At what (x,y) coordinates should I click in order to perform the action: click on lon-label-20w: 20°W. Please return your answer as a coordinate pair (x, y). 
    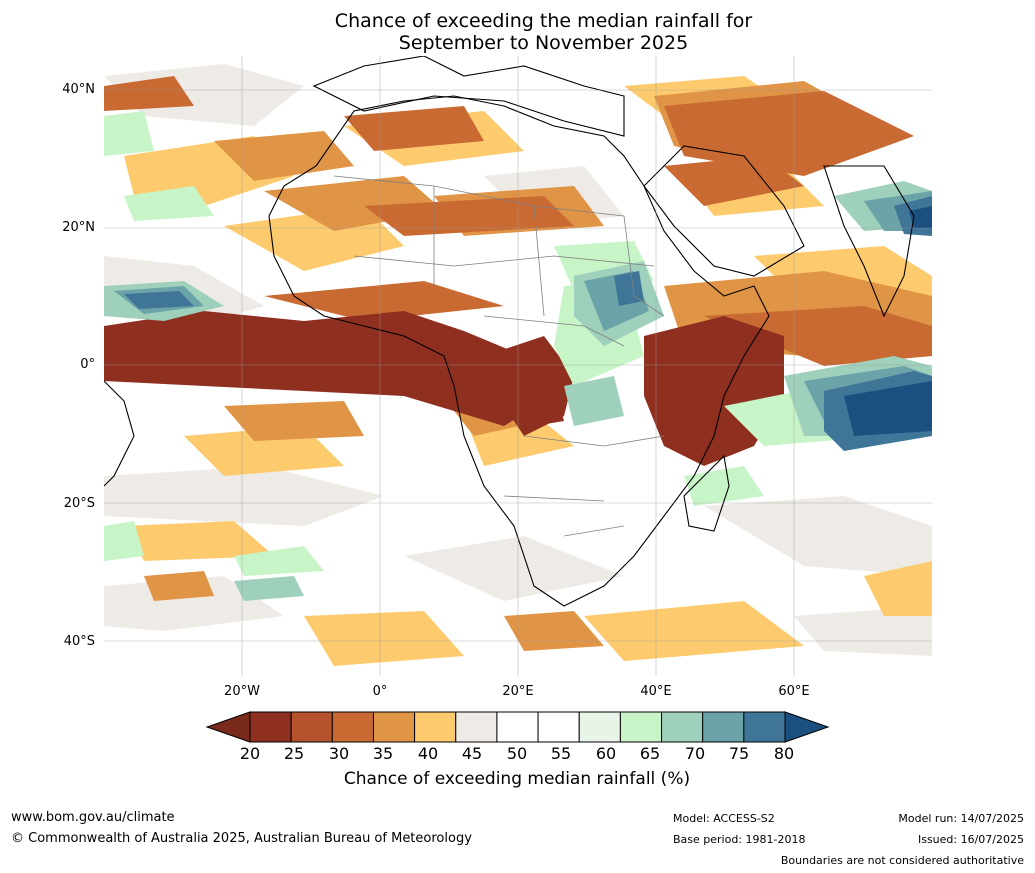
    Looking at the image, I should click on (242, 691).